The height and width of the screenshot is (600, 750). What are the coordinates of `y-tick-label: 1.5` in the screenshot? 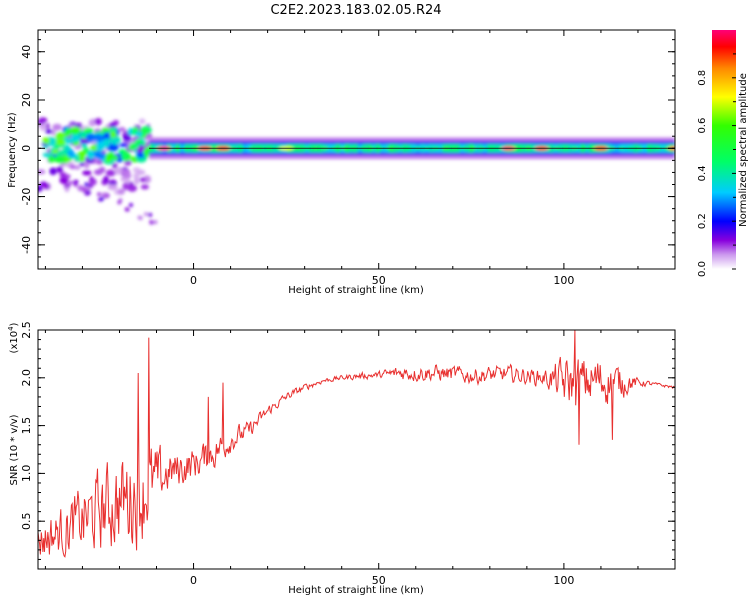 It's located at (26, 426).